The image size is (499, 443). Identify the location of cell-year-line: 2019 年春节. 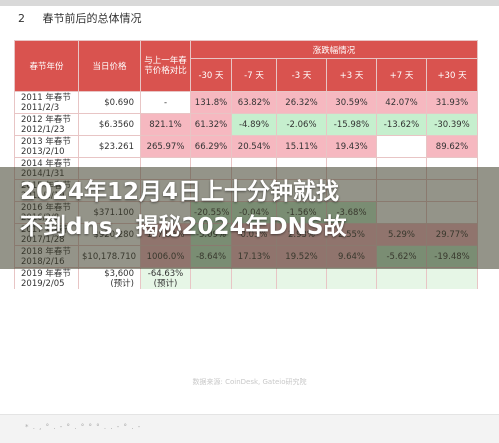
(46, 273).